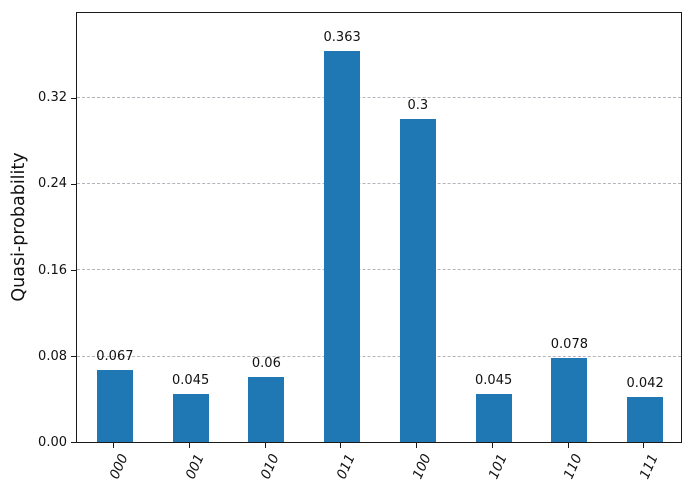  Describe the element at coordinates (422, 466) in the screenshot. I see `x-tick-label: 100` at that location.